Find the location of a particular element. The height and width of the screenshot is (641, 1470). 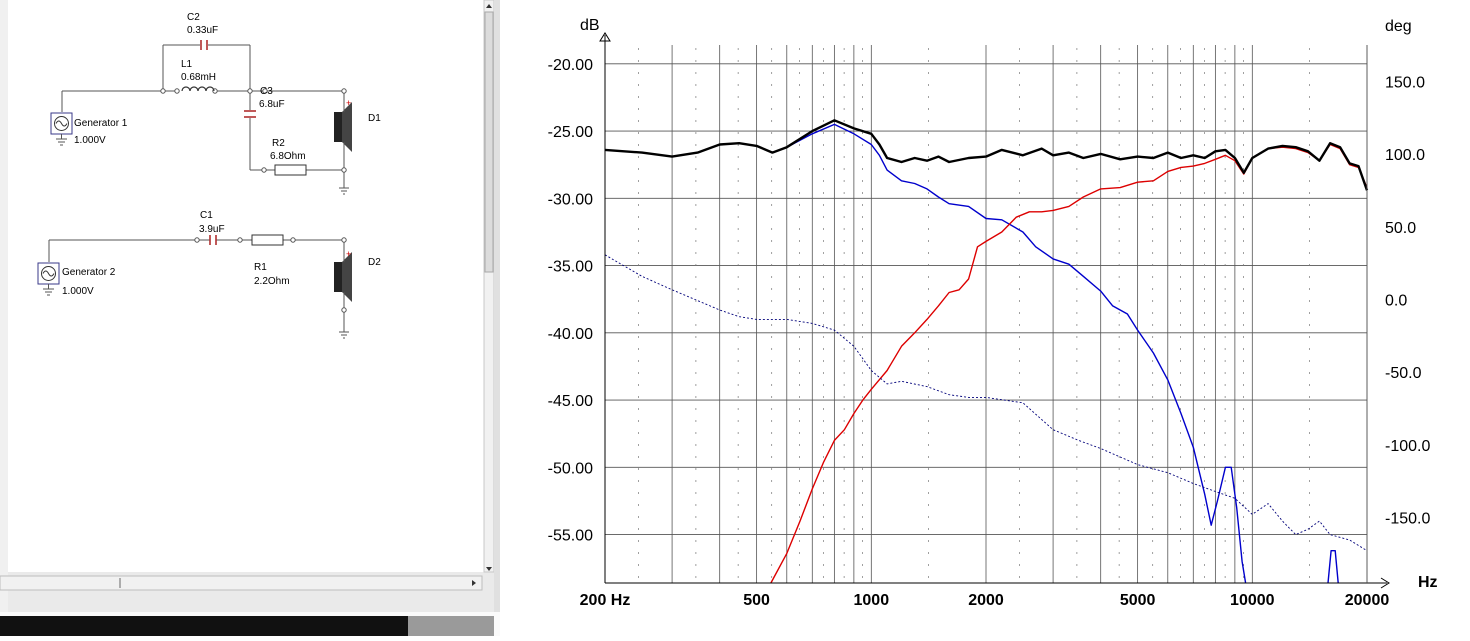

r2-name-label: R2 is located at coordinates (278, 143).